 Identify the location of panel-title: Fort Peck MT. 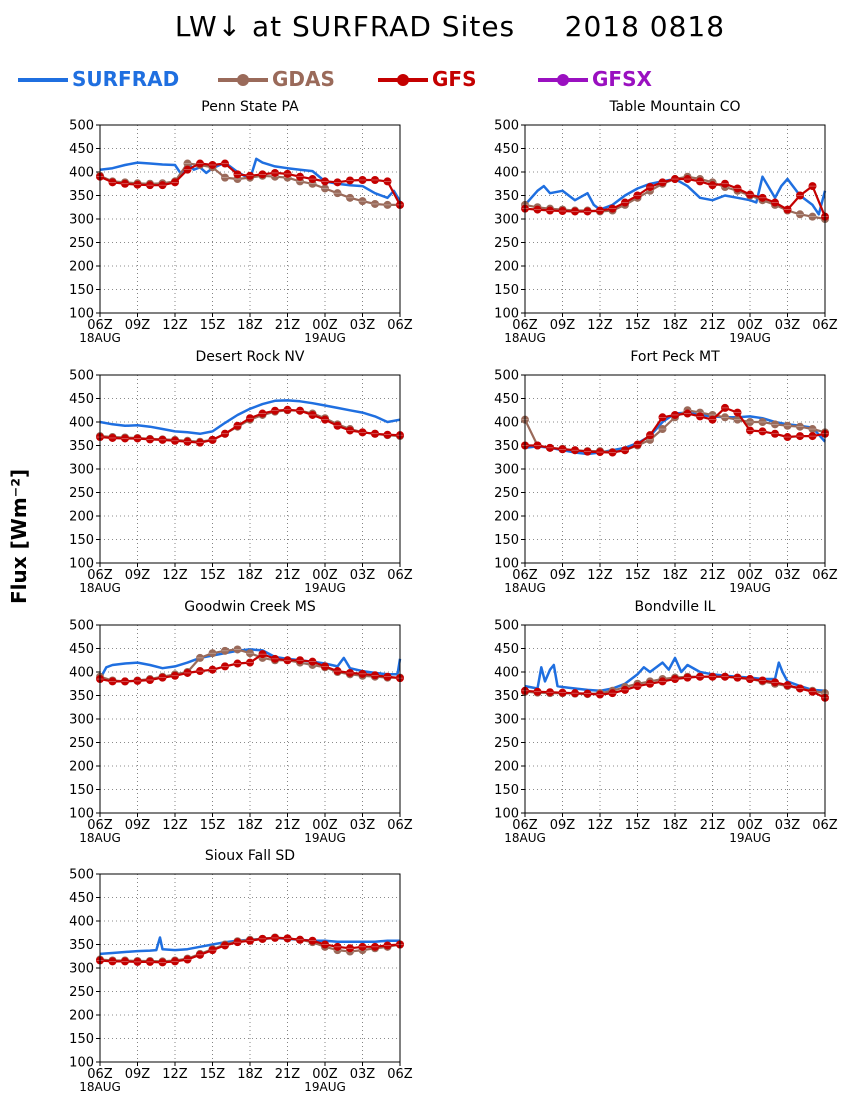
(675, 357).